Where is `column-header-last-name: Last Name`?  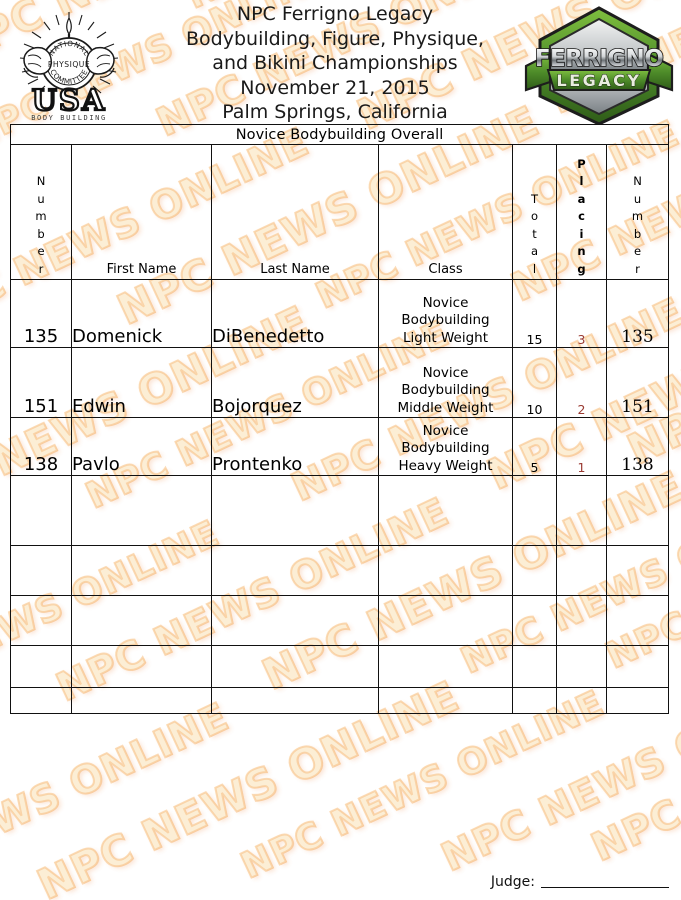
column-header-last-name: Last Name is located at coordinates (295, 212).